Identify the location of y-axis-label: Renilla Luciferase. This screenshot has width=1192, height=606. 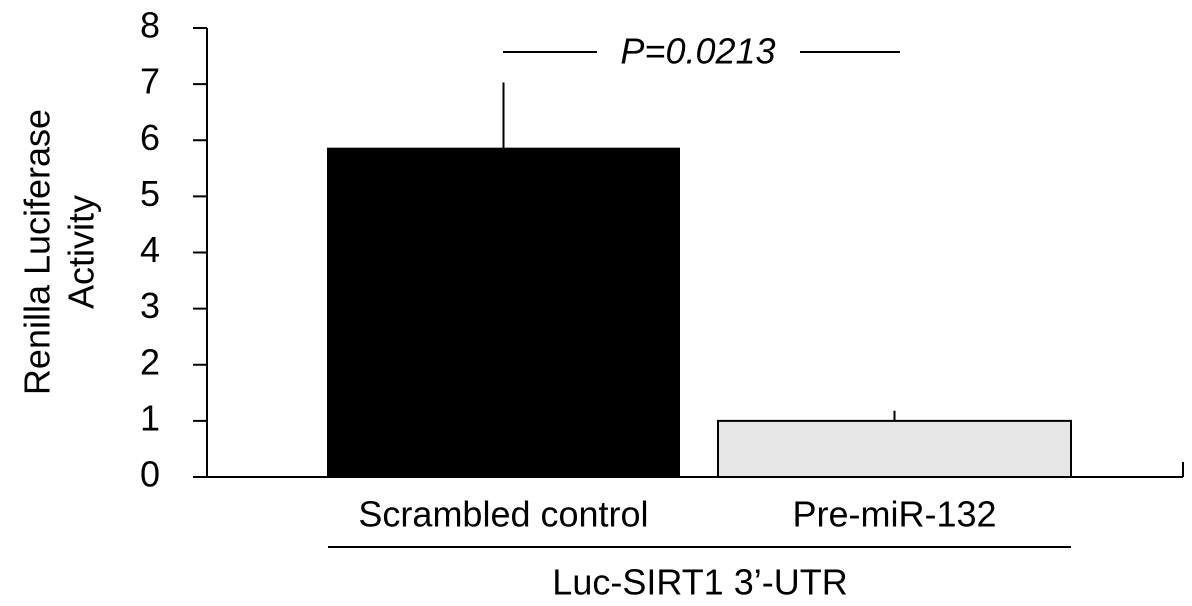
(37, 252).